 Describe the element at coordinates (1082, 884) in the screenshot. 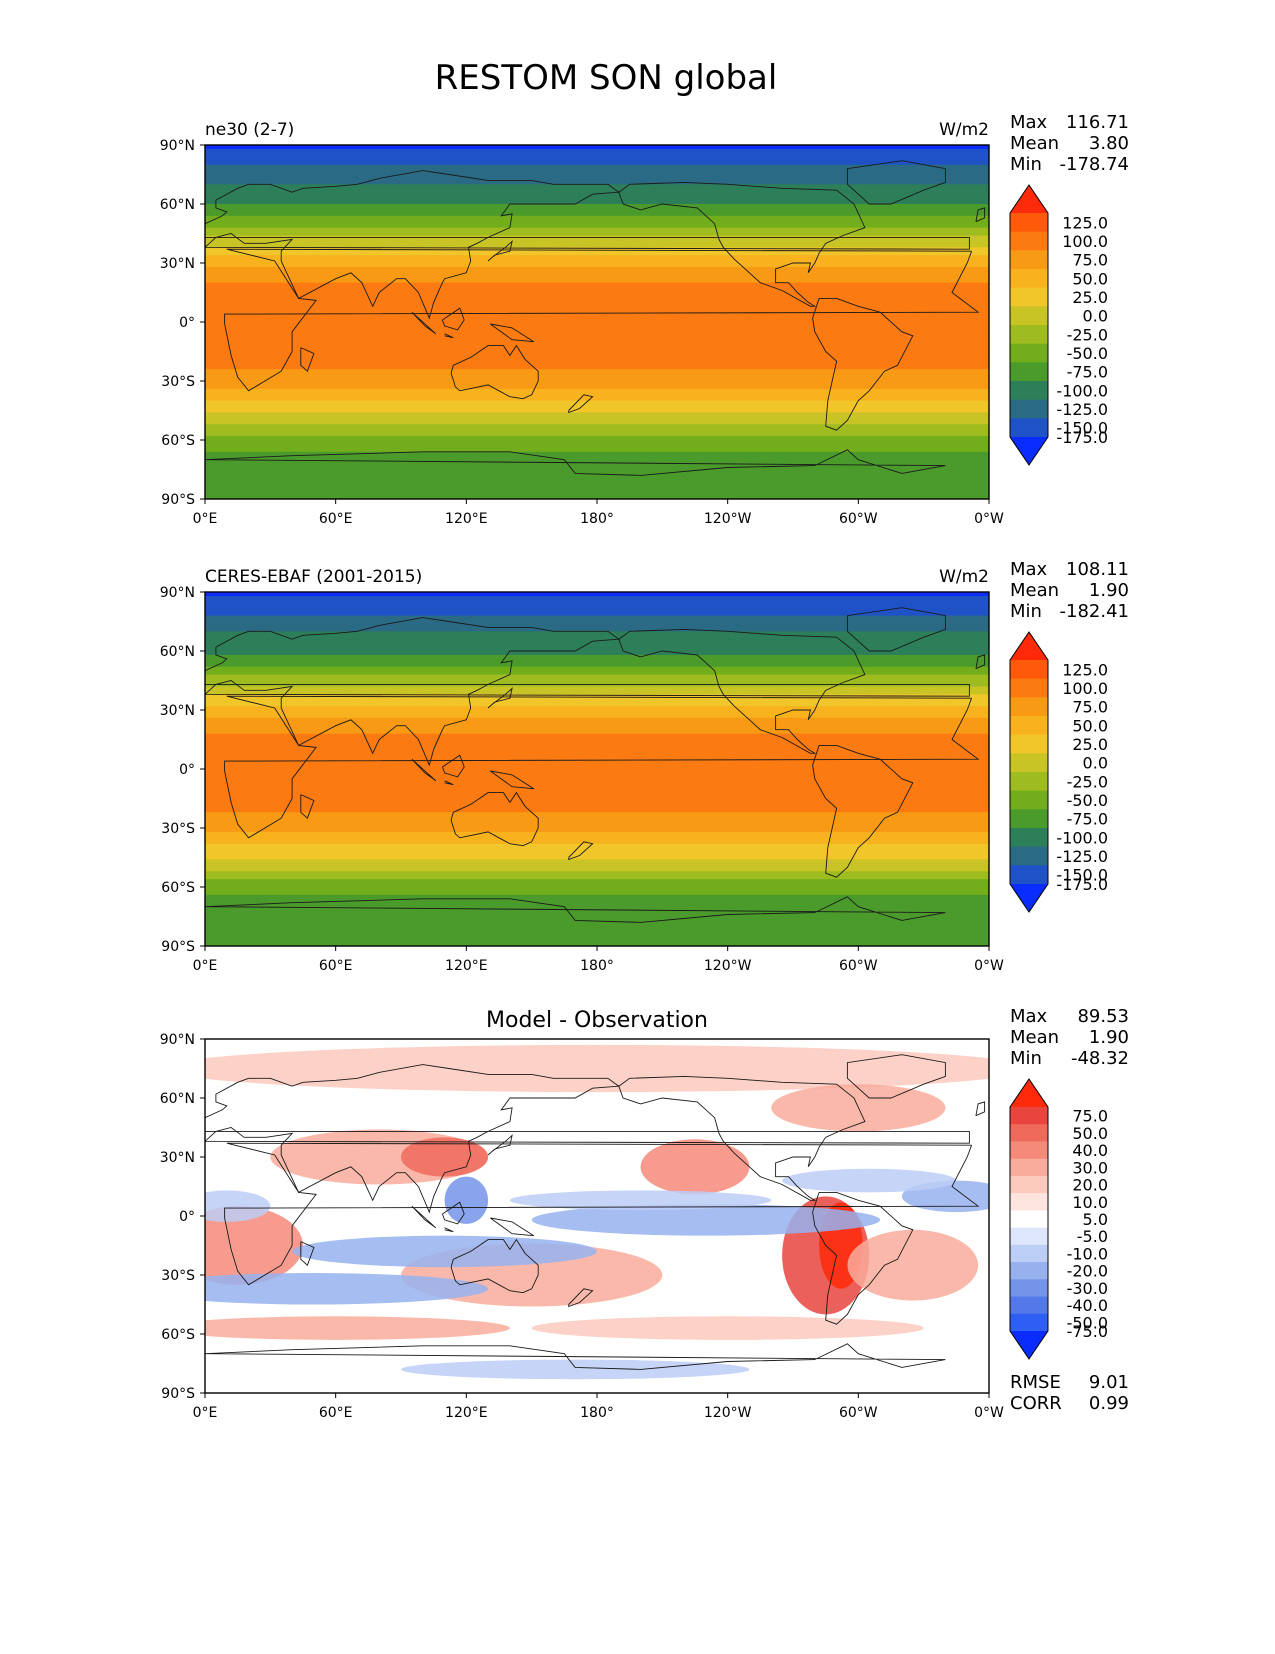

I see `colorbar-tick-label: -175.0` at that location.